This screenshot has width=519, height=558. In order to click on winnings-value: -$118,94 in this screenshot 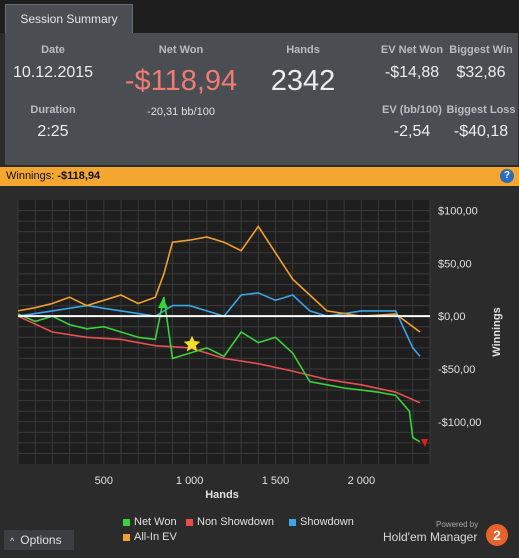, I will do `click(79, 176)`.